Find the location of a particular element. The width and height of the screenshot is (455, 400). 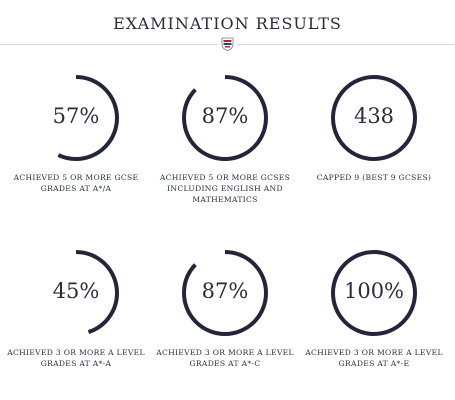

stat-value: 100% is located at coordinates (374, 291).